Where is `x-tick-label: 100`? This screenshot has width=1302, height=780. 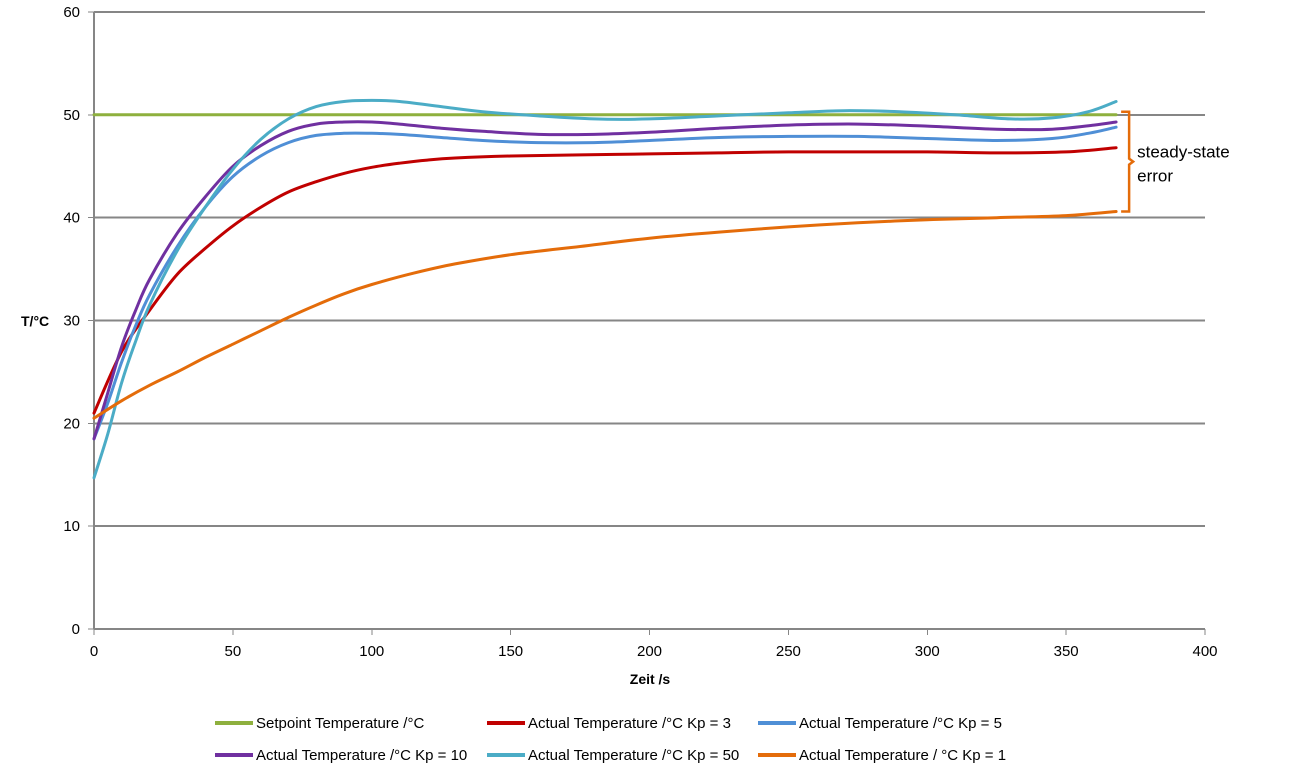 x-tick-label: 100 is located at coordinates (371, 651).